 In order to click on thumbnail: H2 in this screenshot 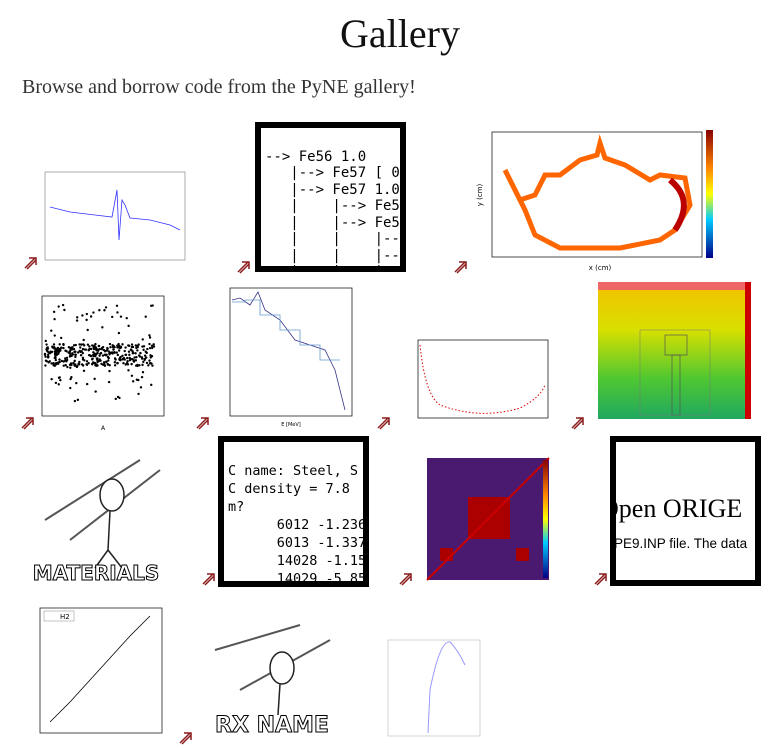, I will do `click(101, 670)`.